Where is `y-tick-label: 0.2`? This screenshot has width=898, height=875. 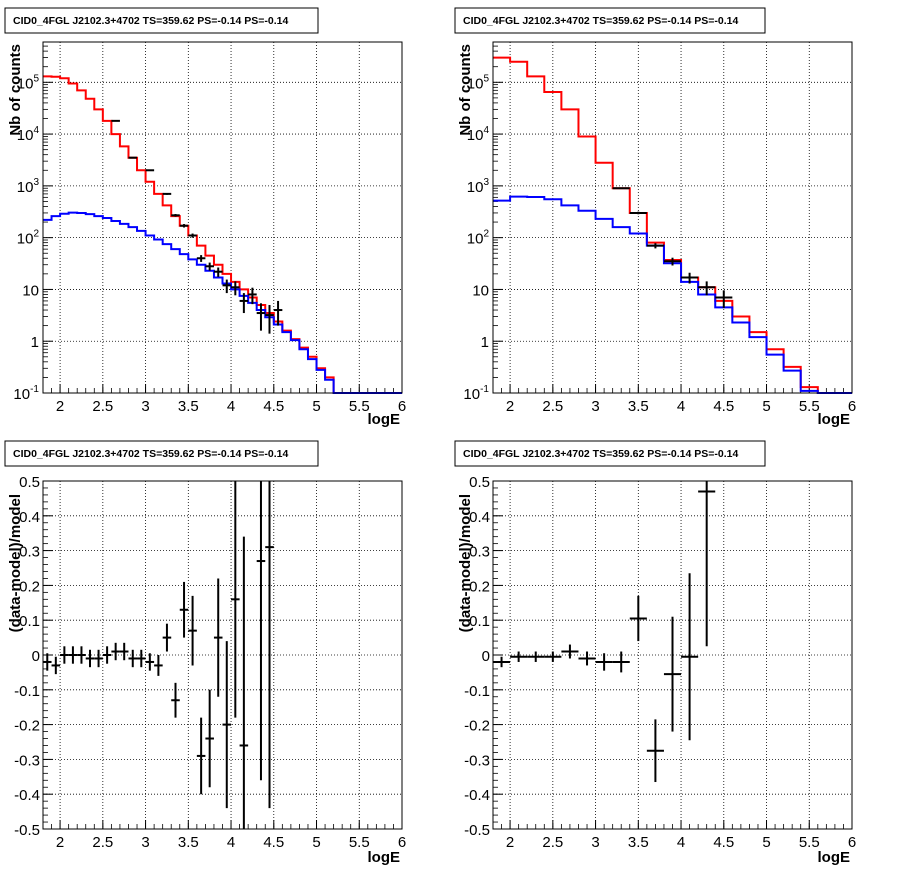 y-tick-label: 0.2 is located at coordinates (479, 586).